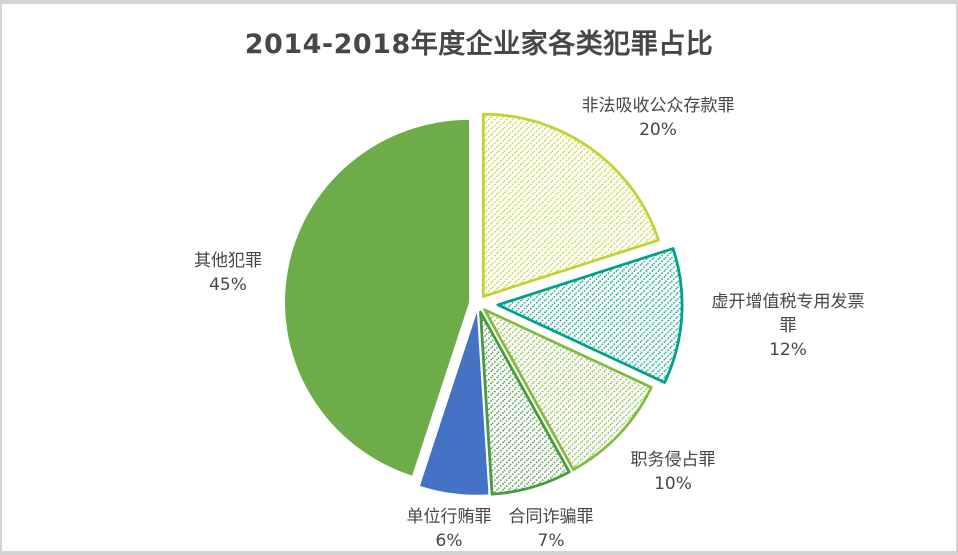 Image resolution: width=958 pixels, height=555 pixels. What do you see at coordinates (449, 517) in the screenshot?
I see `slice-name: 单位行贿罪` at bounding box center [449, 517].